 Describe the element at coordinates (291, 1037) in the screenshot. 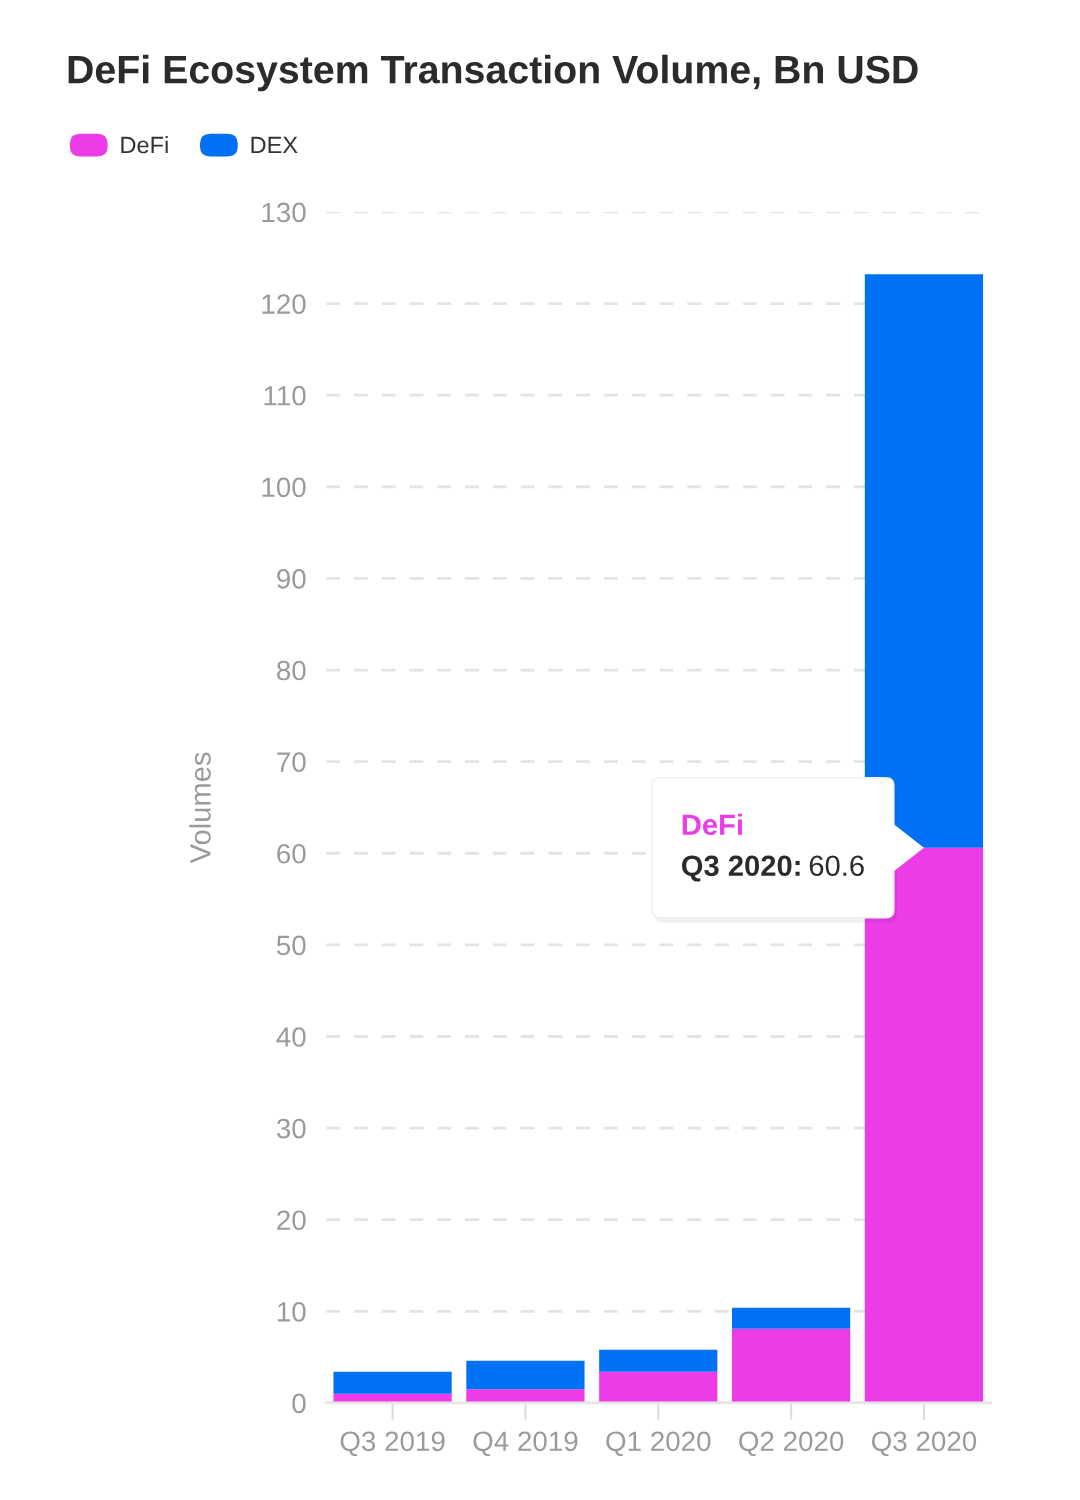

I see `y-tick-label: 40` at that location.